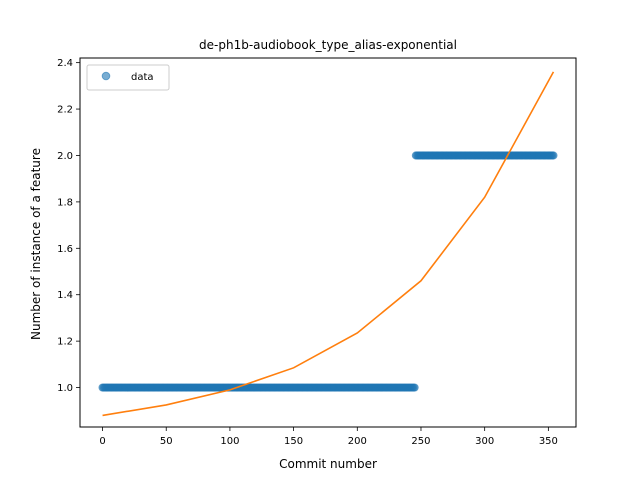 The height and width of the screenshot is (480, 640). I want to click on y-axis-label: Number of instance of a feature, so click(36, 244).